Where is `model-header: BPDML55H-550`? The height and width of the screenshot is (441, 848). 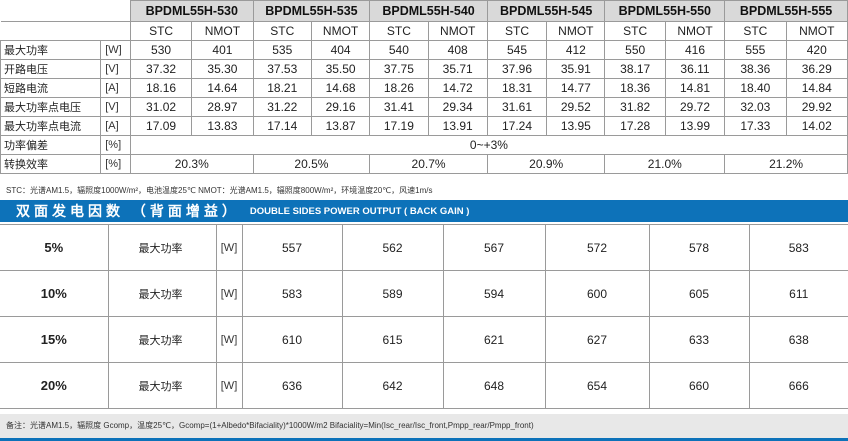
model-header: BPDML55H-550 is located at coordinates (665, 11).